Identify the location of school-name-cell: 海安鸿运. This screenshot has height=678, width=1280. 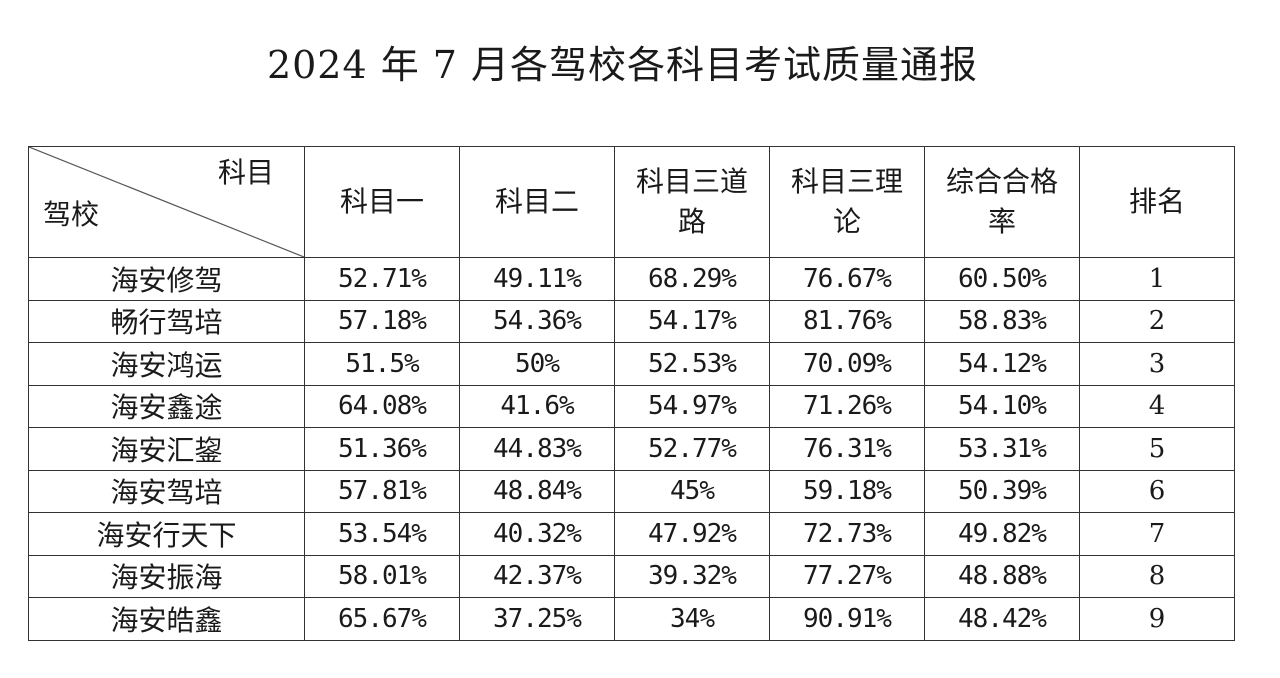
(166, 364).